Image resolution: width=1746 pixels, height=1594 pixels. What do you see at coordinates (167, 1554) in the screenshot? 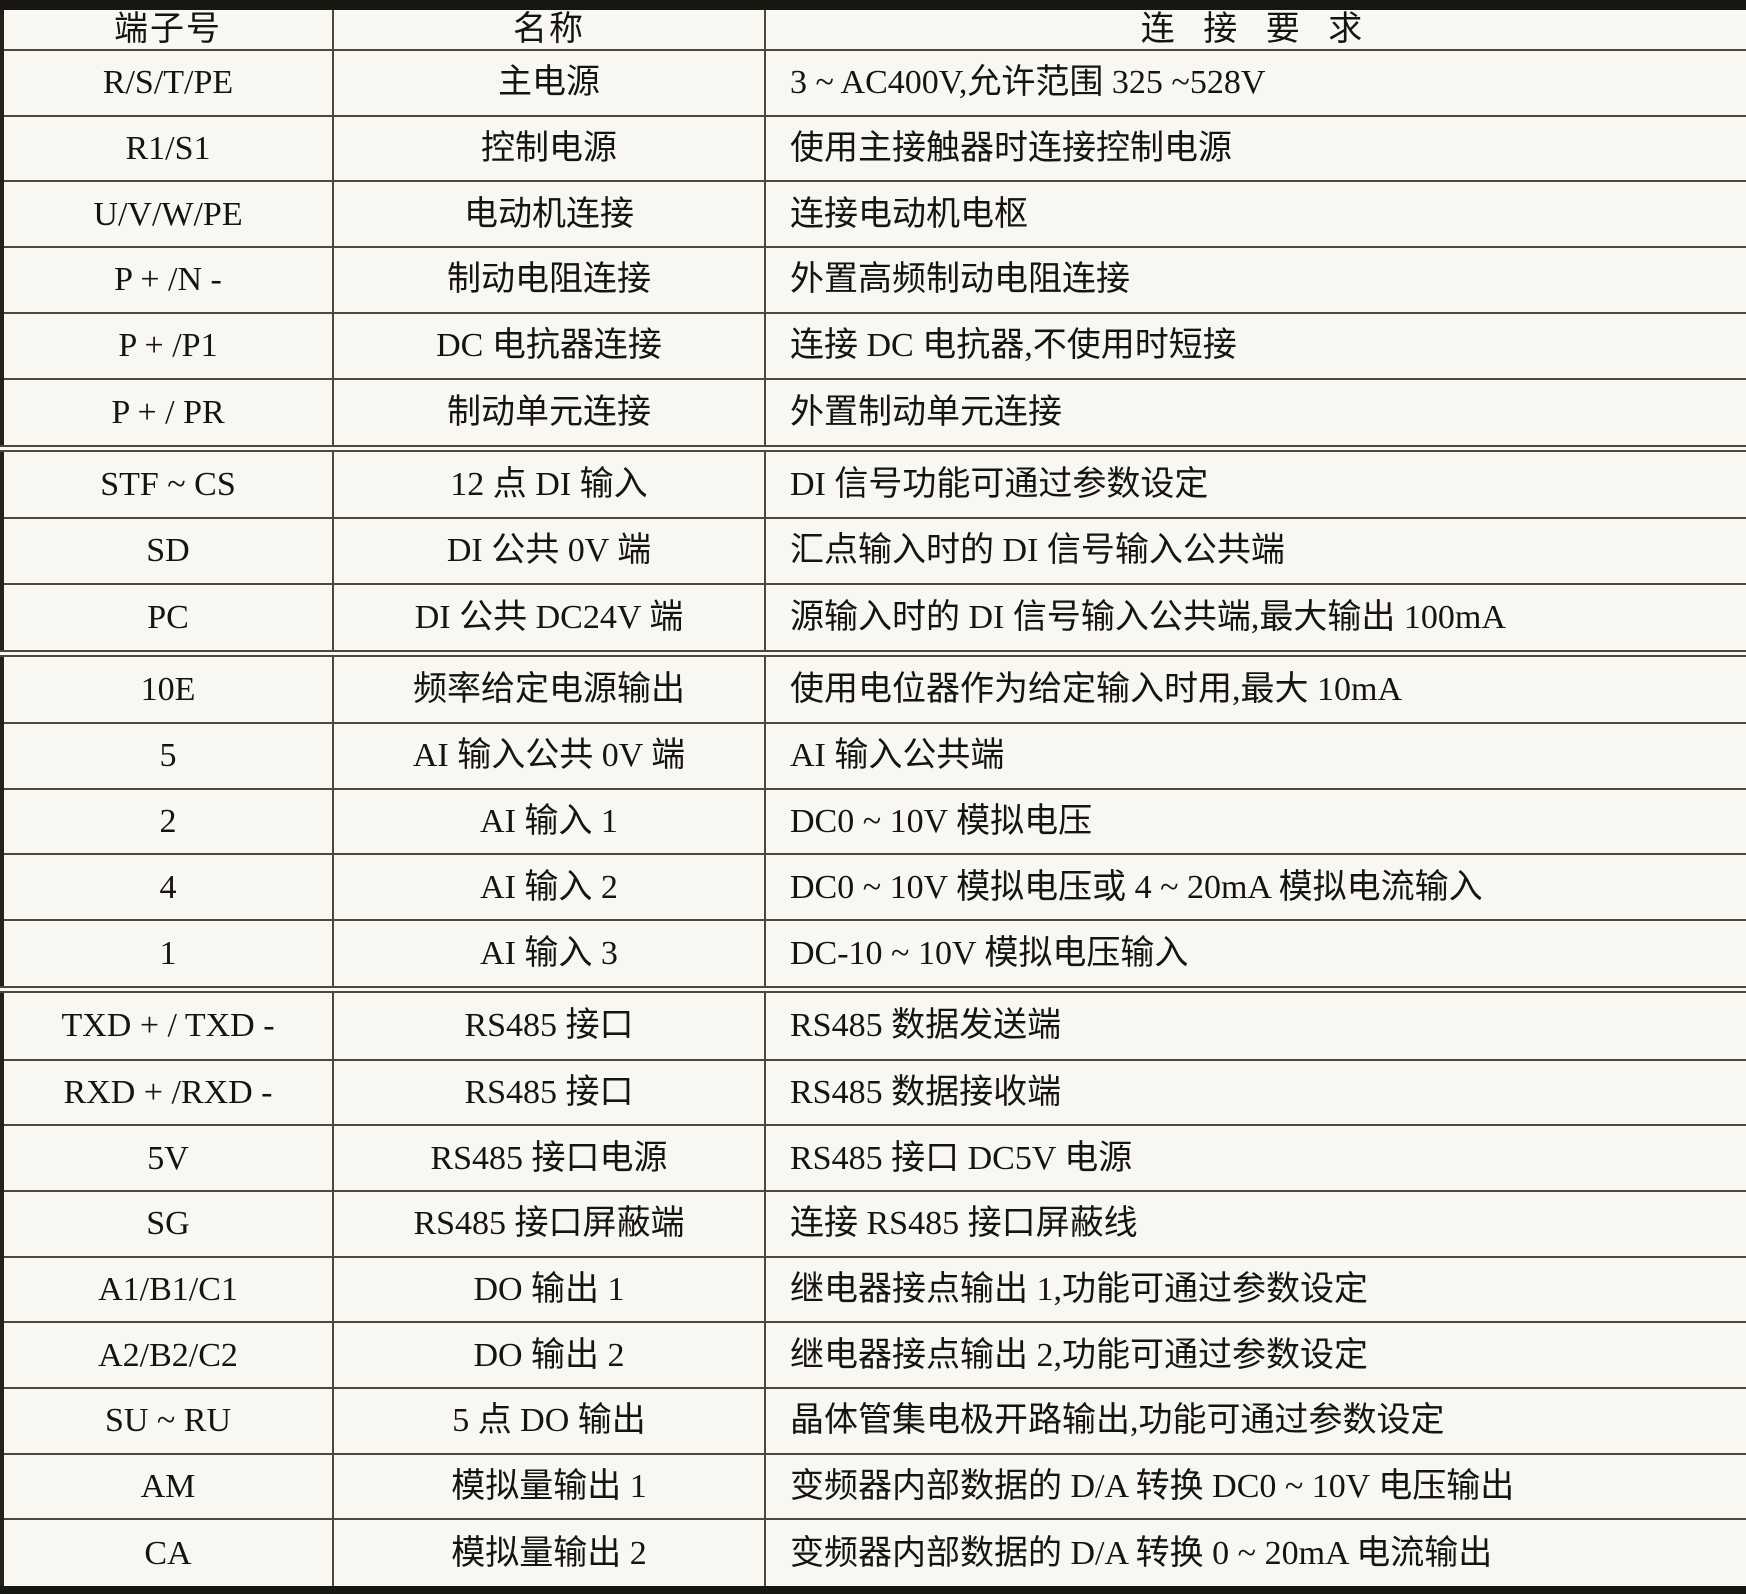
I see `terminal-cell: CA` at bounding box center [167, 1554].